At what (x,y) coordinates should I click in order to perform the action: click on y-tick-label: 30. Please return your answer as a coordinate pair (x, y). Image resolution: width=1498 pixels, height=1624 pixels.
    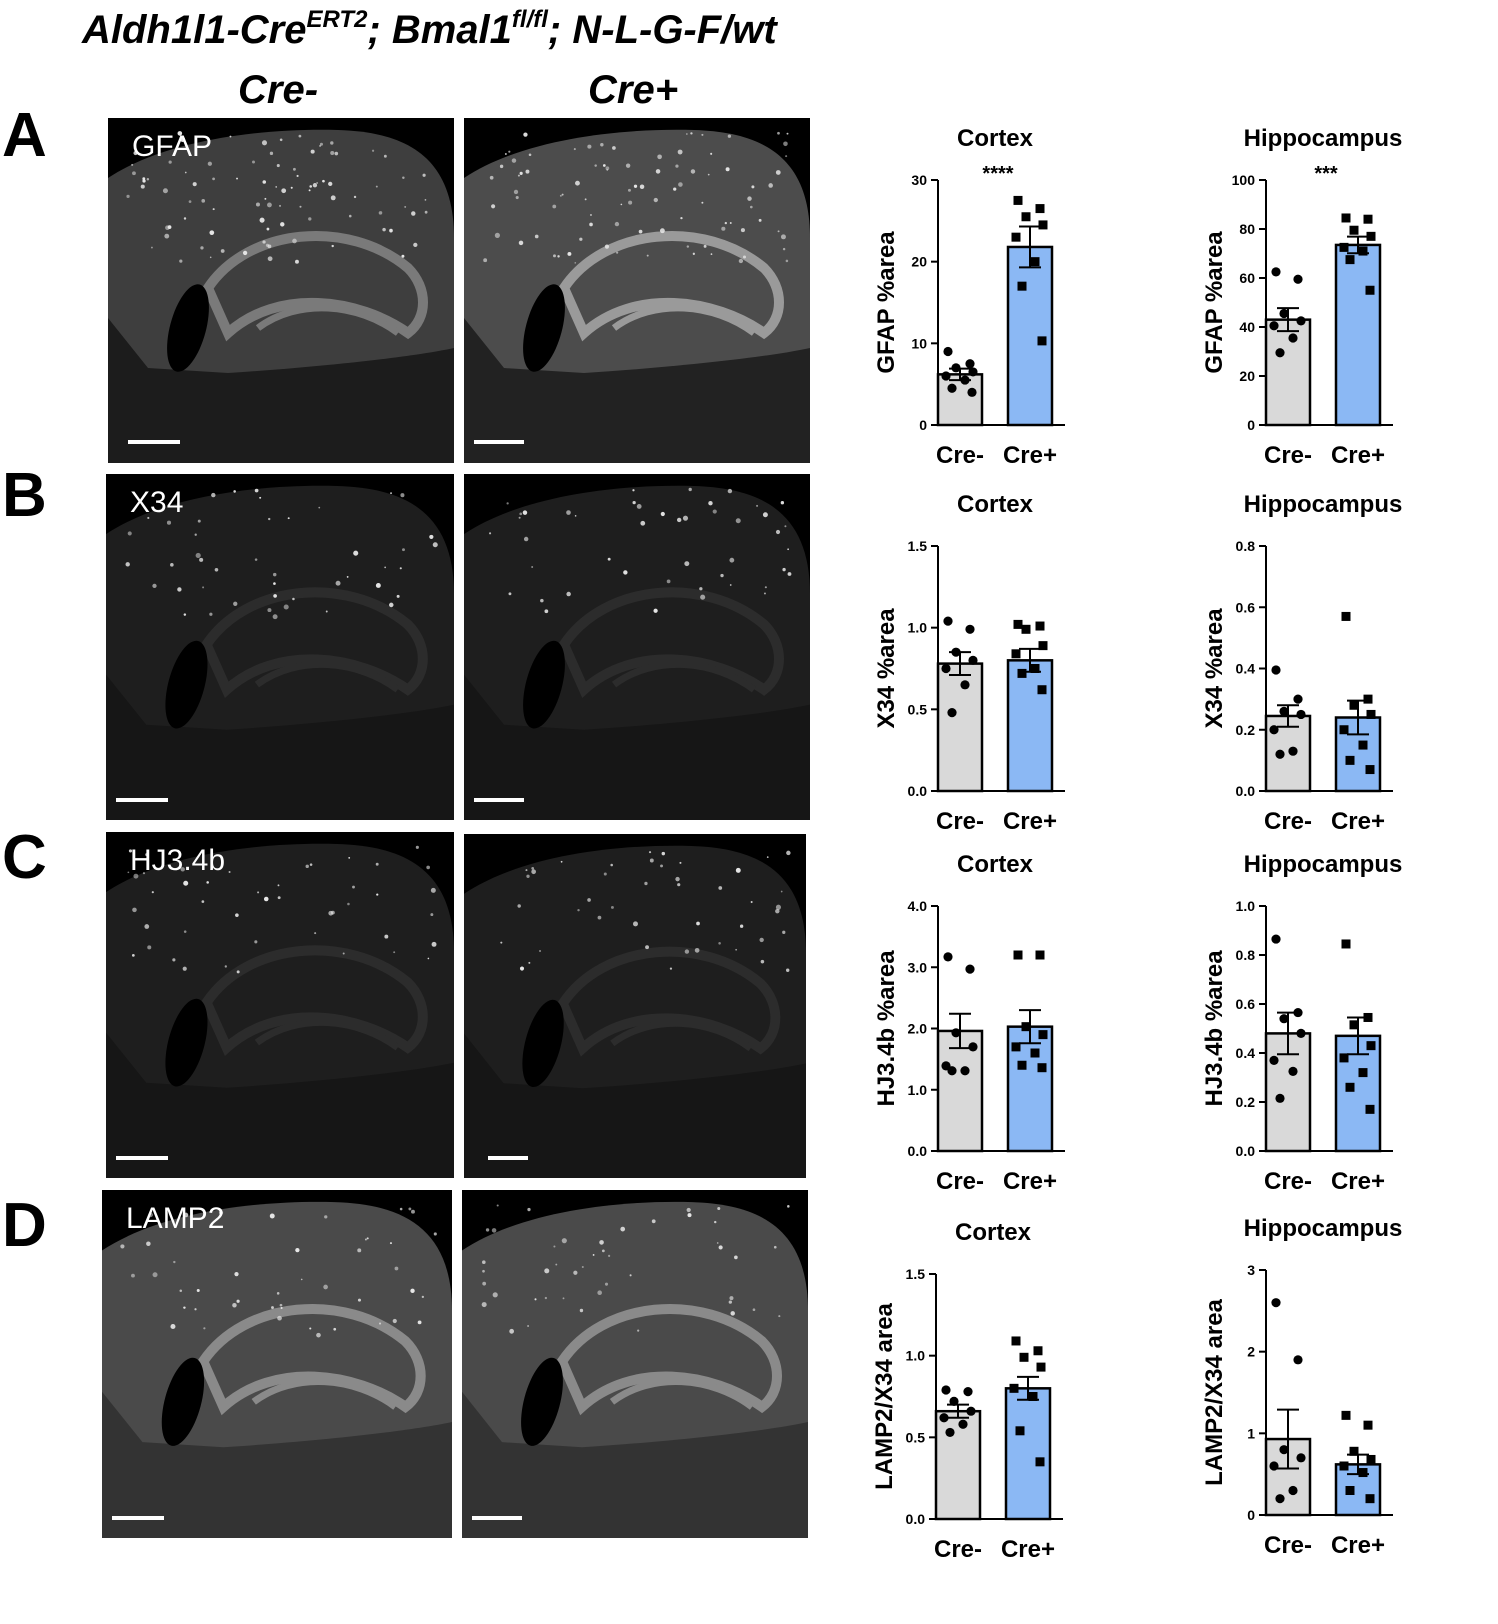
    Looking at the image, I should click on (919, 180).